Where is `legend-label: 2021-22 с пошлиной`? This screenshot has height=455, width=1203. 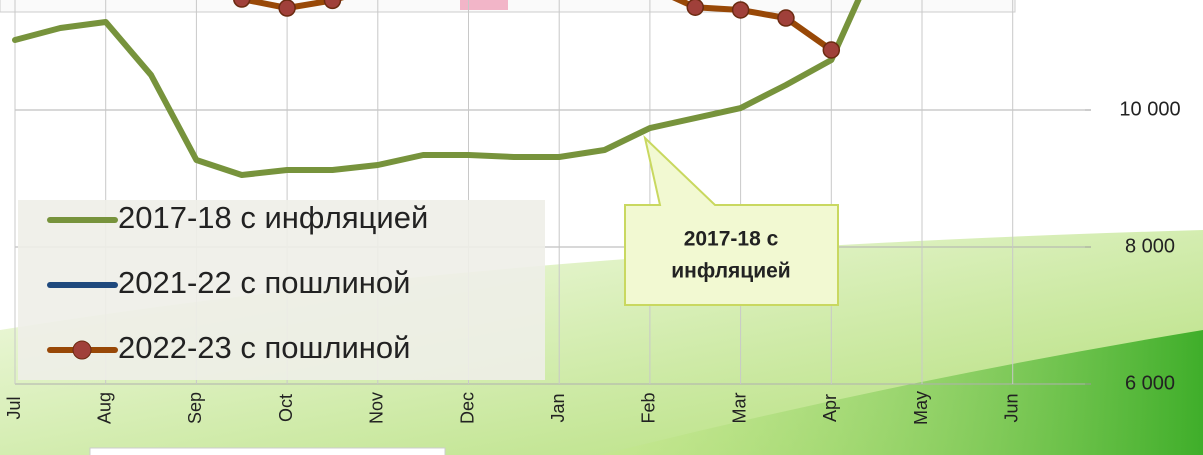 legend-label: 2021-22 с пошлиной is located at coordinates (264, 282).